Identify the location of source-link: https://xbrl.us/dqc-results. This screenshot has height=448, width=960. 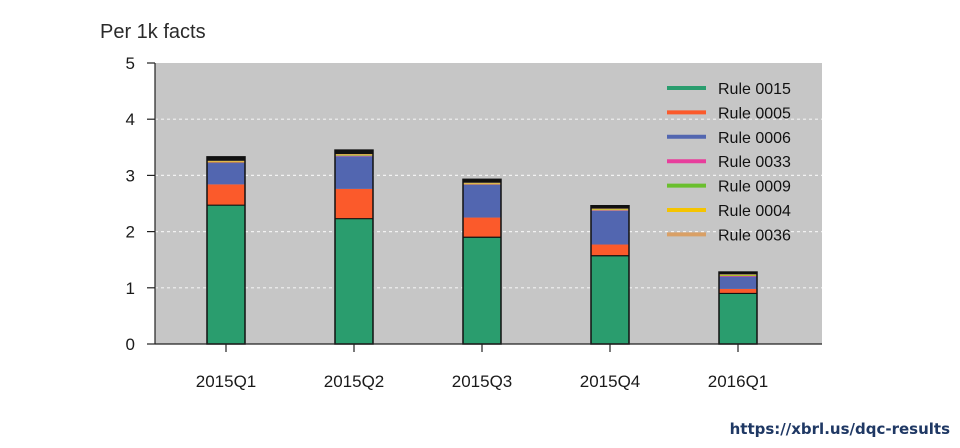
(839, 429).